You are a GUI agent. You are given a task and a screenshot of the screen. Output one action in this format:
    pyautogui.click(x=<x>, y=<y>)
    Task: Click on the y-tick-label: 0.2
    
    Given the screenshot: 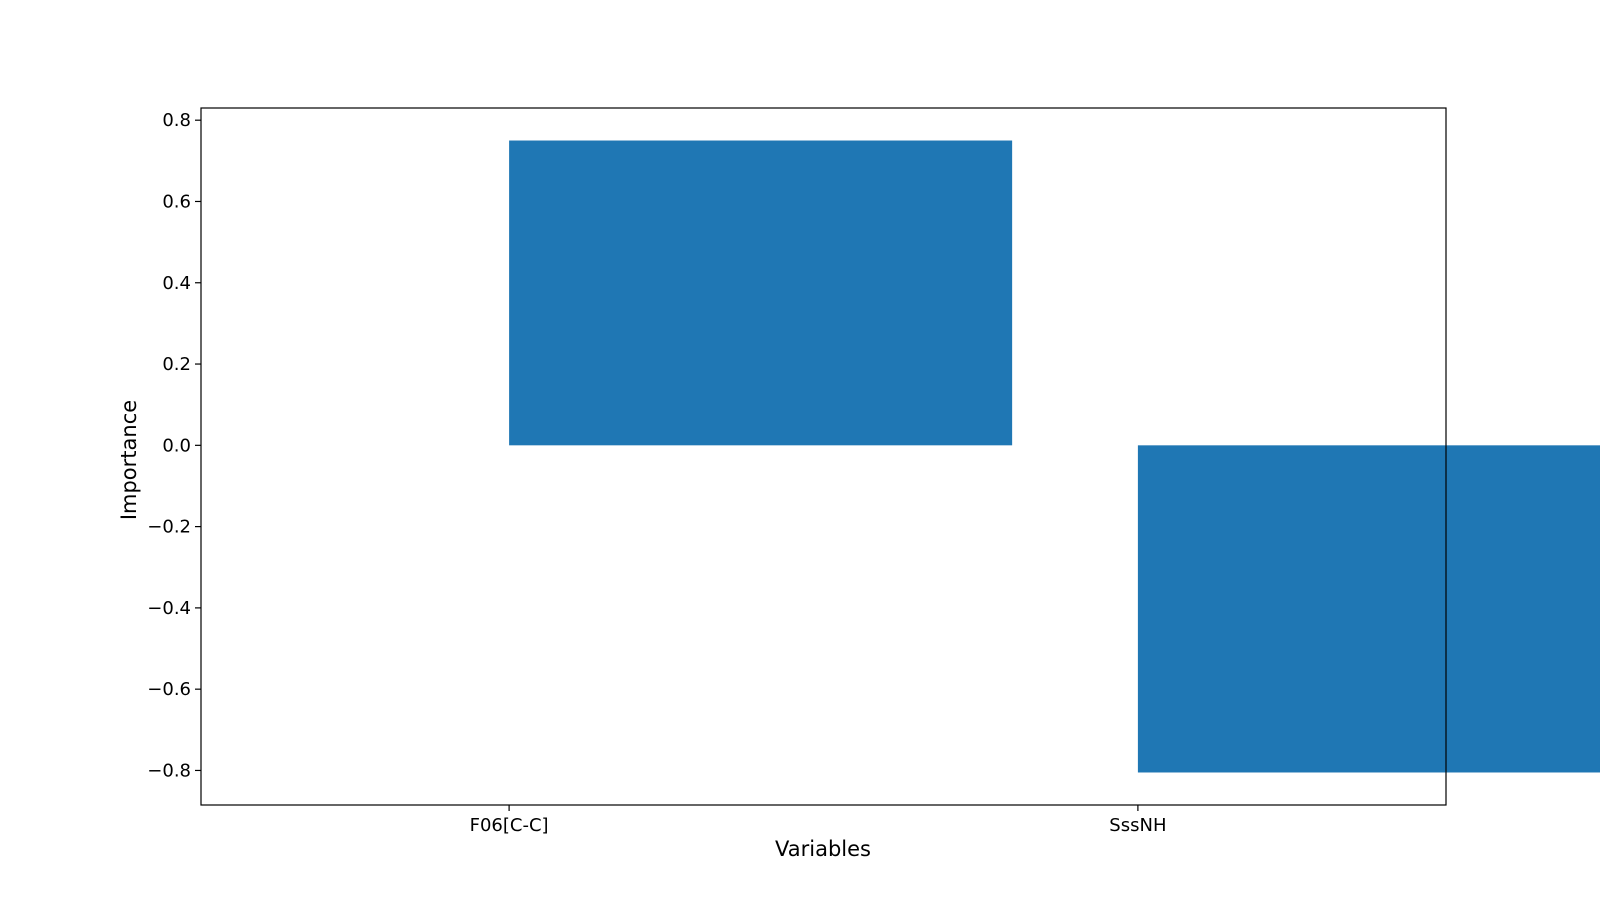 What is the action you would take?
    pyautogui.click(x=176, y=364)
    